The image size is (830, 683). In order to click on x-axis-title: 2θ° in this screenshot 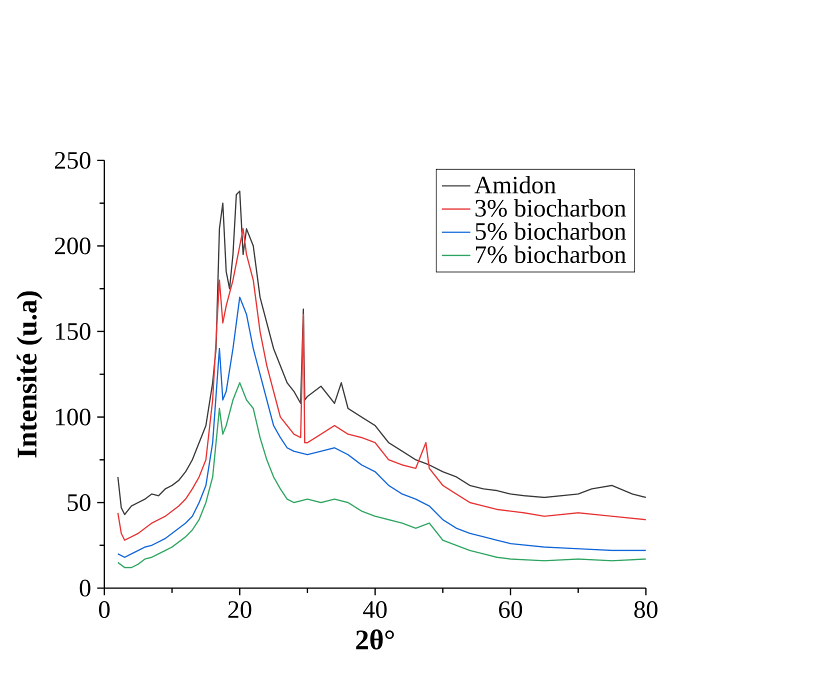, I will do `click(375, 639)`.